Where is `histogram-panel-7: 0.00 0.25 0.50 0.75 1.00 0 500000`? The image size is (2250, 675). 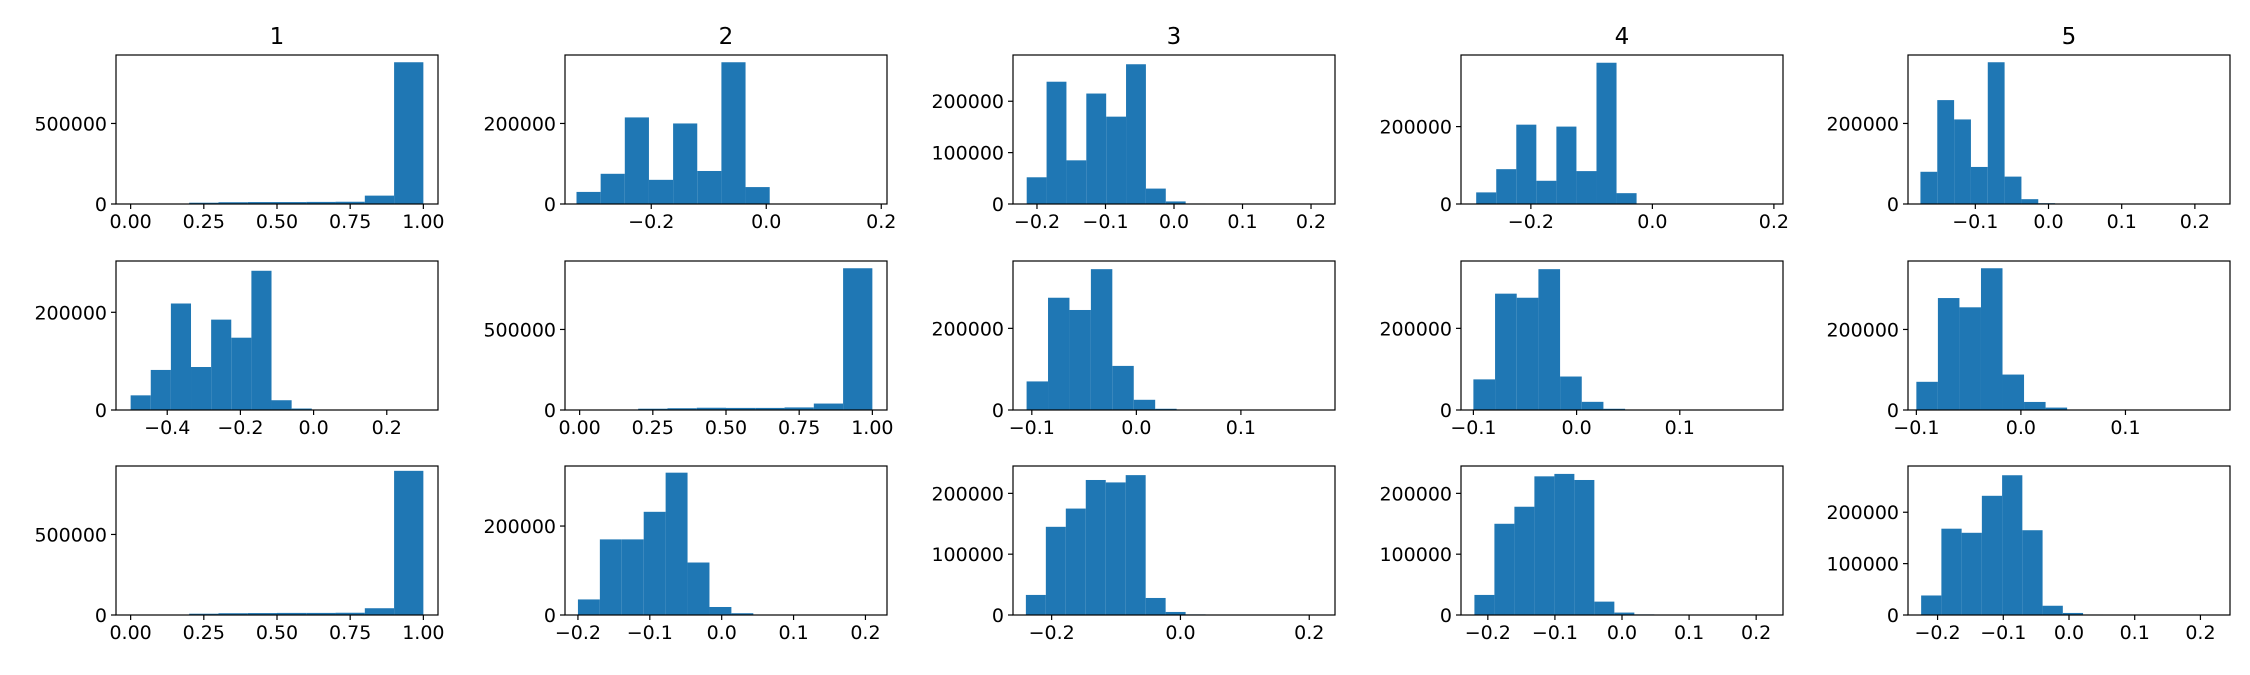 histogram-panel-7: 0.00 0.25 0.50 0.75 1.00 0 500000 is located at coordinates (688, 349).